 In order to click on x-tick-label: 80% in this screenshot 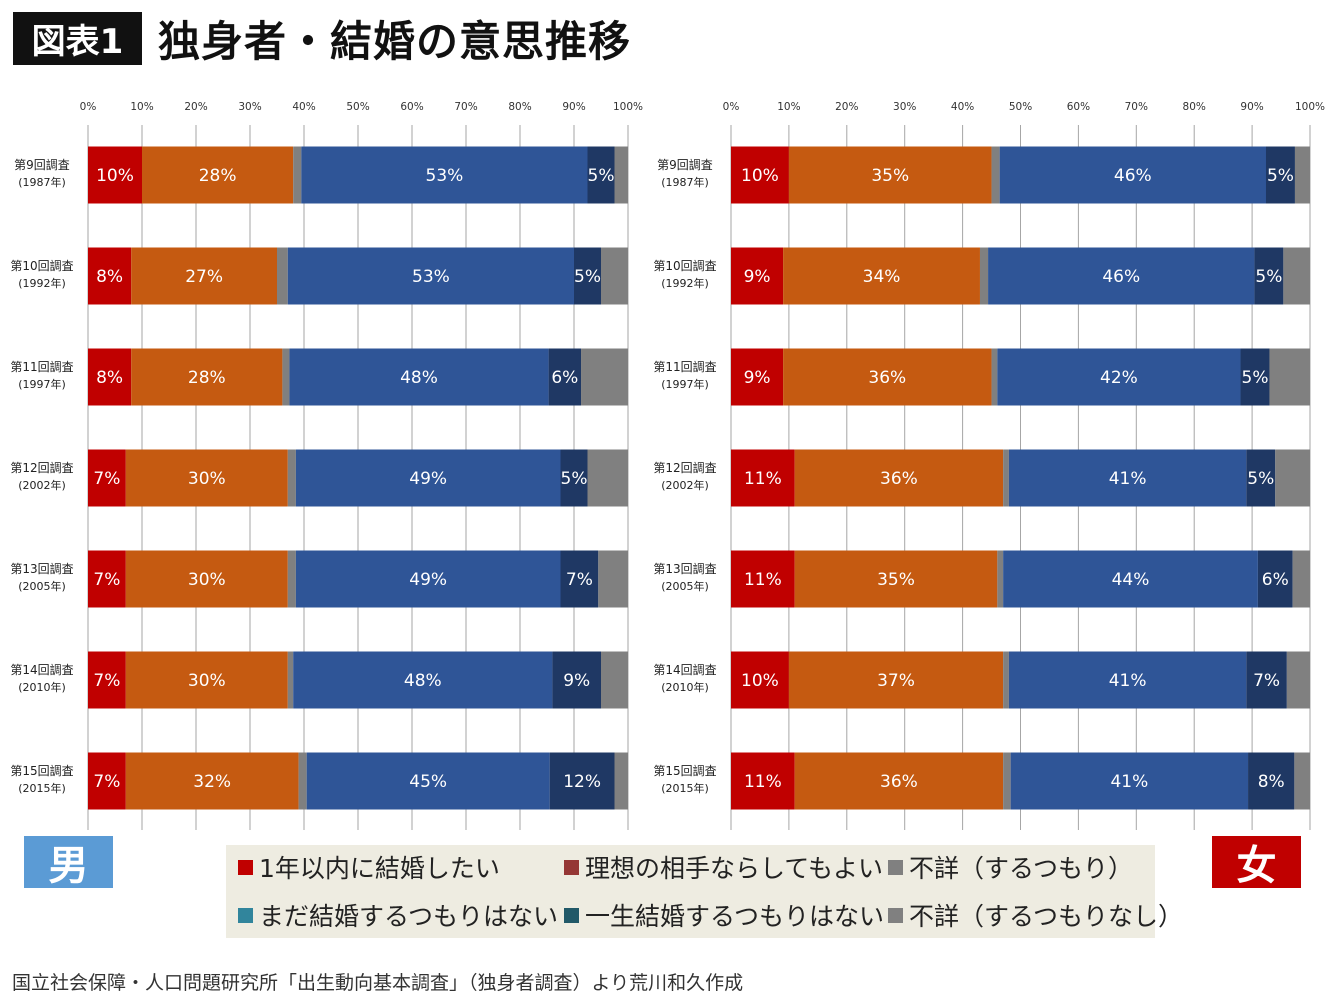, I will do `click(519, 107)`.